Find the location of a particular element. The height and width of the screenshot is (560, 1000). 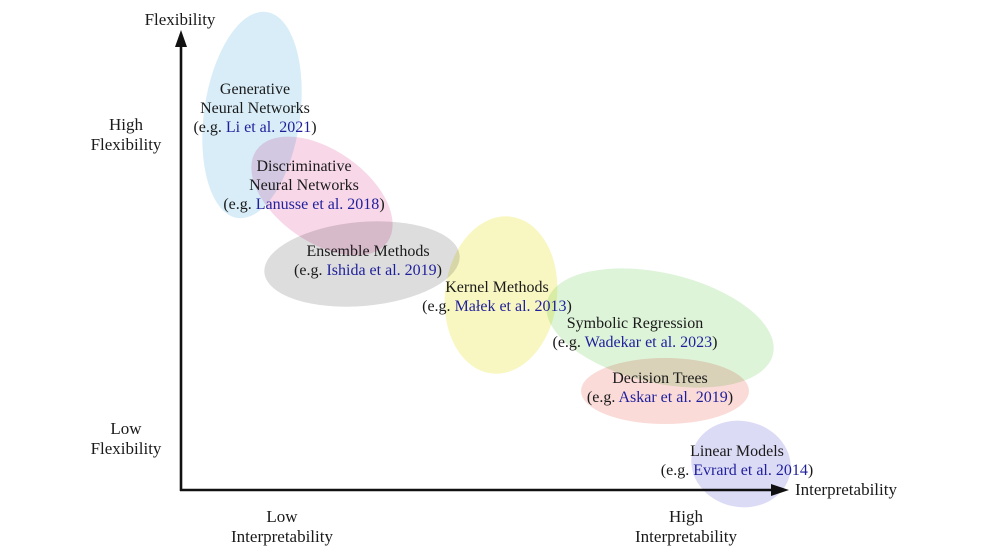

y-axis-arrowhead is located at coordinates (181, 38).